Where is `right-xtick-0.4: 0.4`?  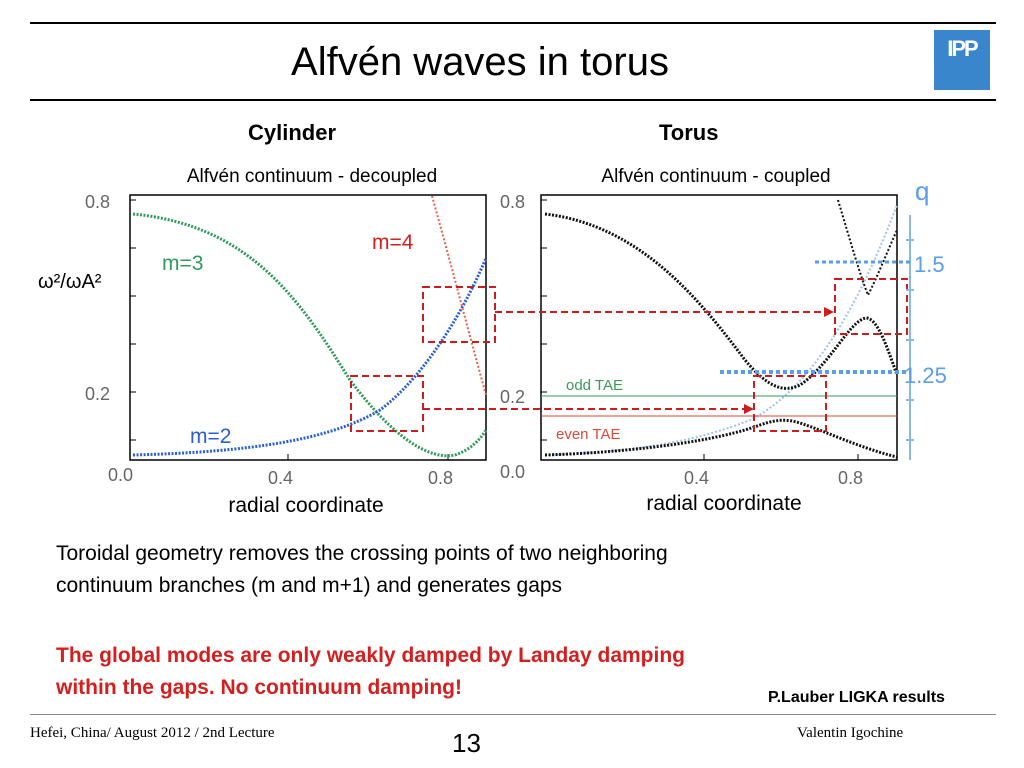 right-xtick-0.4: 0.4 is located at coordinates (696, 478).